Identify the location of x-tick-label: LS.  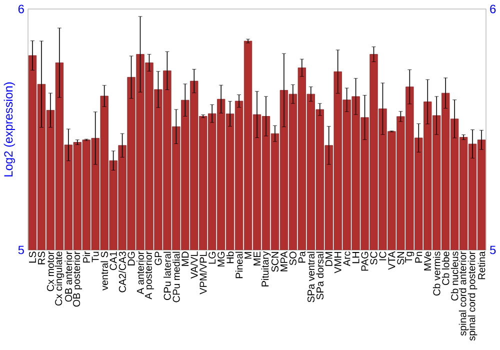
(32, 257).